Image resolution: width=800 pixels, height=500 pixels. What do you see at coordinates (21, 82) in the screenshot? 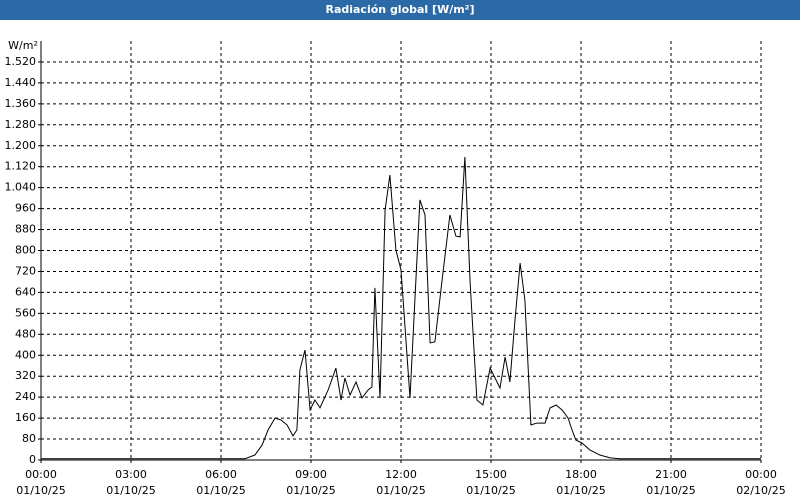
I see `y-tick-label: 1.440` at bounding box center [21, 82].